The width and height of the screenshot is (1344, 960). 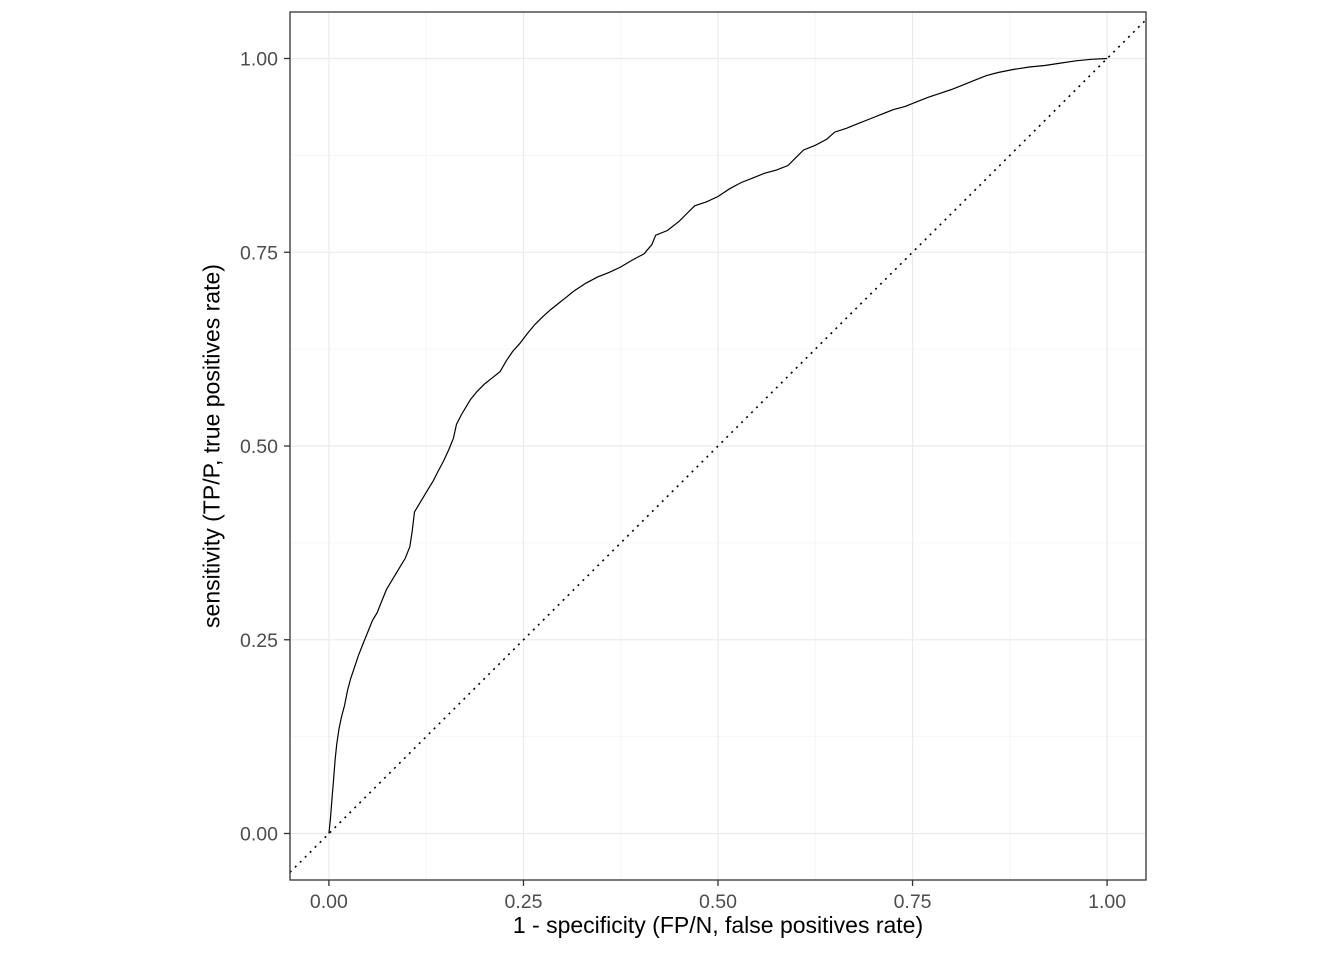 I want to click on y-tick-label: 0.25, so click(x=259, y=641).